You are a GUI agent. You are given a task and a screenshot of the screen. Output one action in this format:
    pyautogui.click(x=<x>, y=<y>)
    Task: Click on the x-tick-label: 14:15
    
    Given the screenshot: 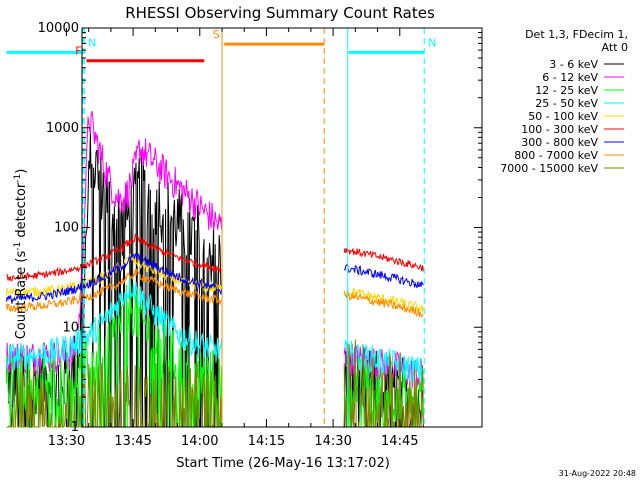 What is the action you would take?
    pyautogui.click(x=266, y=441)
    